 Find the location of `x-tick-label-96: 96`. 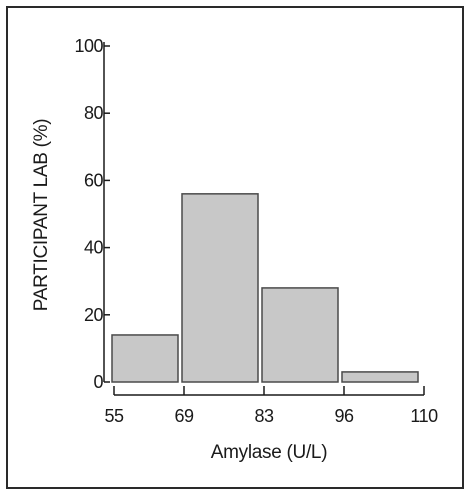

x-tick-label-96: 96 is located at coordinates (344, 416).